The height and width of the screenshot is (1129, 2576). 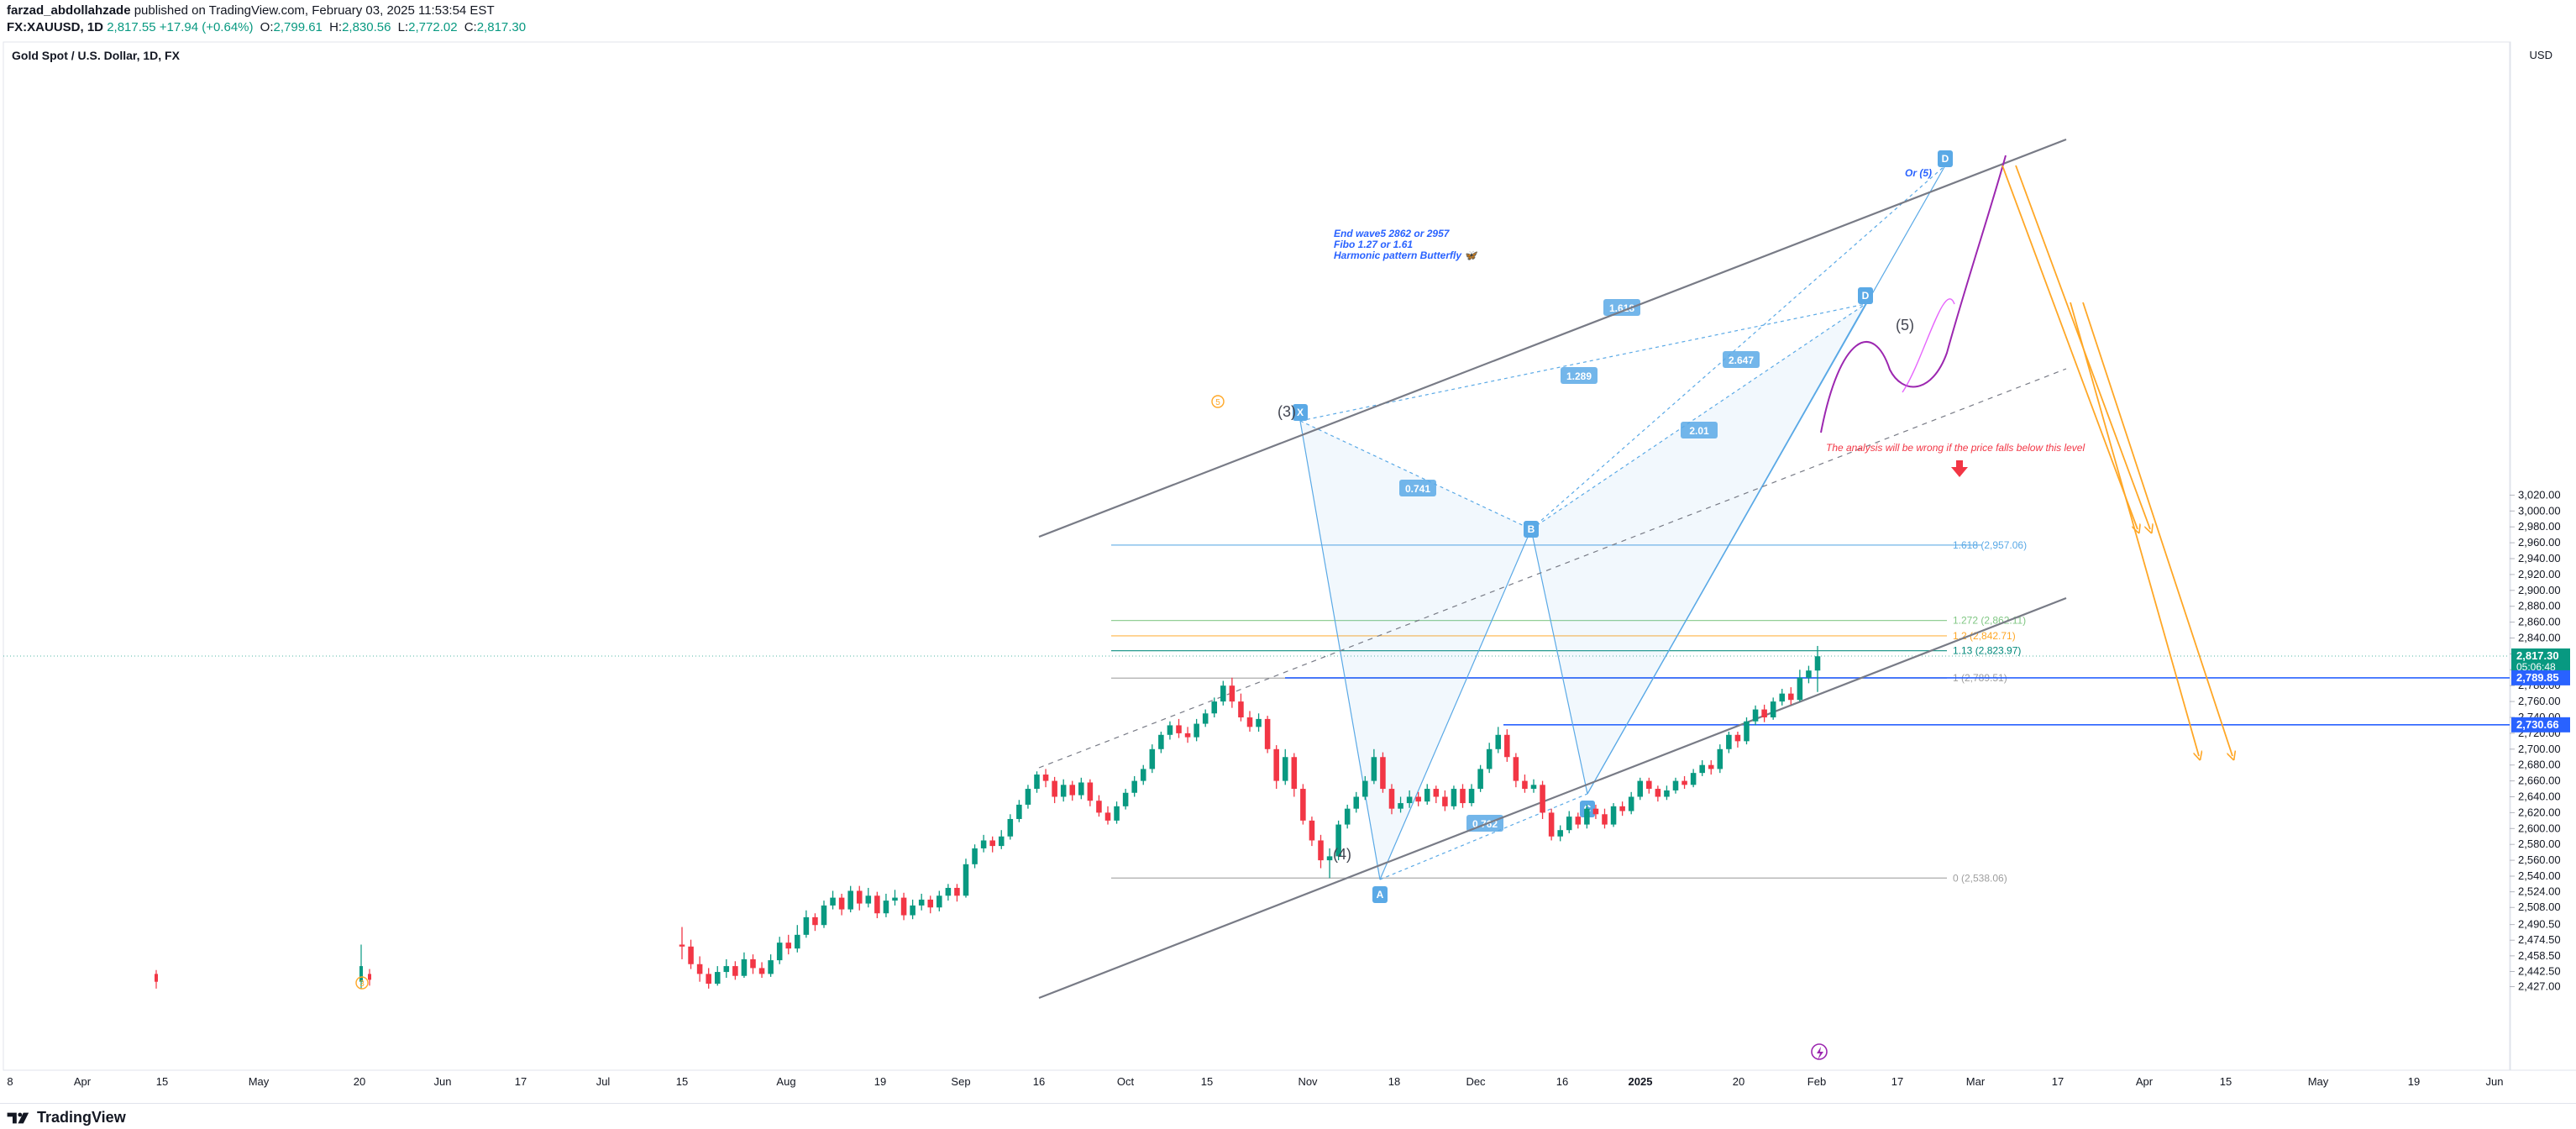 I want to click on pattern-point-label: X, so click(x=1300, y=412).